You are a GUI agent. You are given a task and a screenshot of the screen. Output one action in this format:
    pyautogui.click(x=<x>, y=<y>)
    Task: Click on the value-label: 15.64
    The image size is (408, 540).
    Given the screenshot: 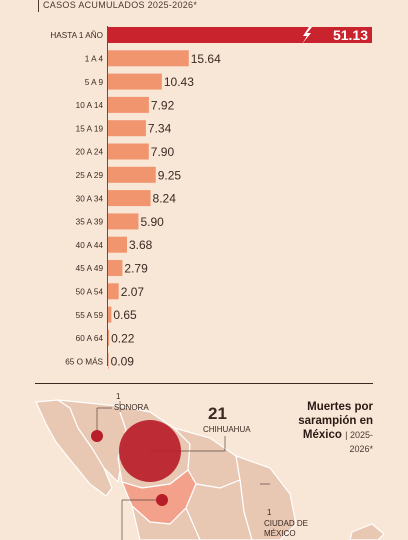 What is the action you would take?
    pyautogui.click(x=206, y=59)
    